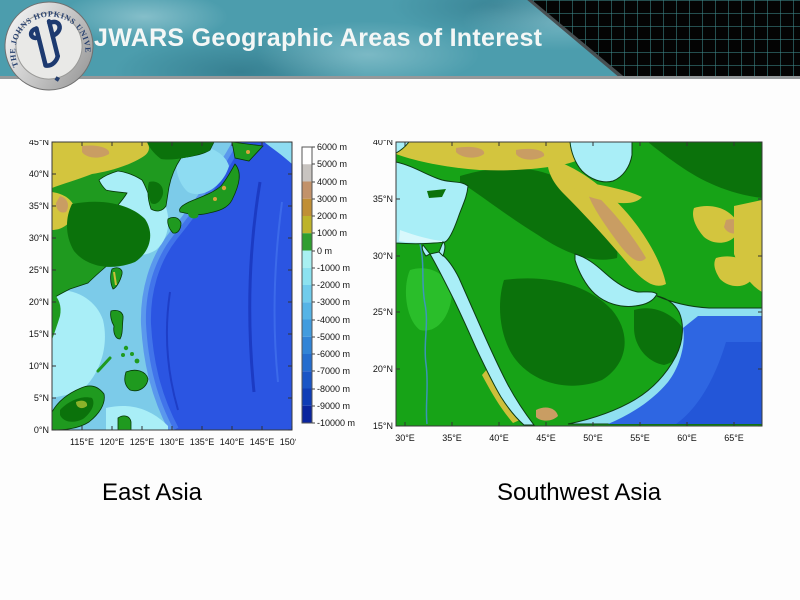 The image size is (800, 600). Describe the element at coordinates (569, 438) in the screenshot. I see `southwest-asia-lon-labels: 30°E 35°E 40°E 45°E 50°E 55°E 60°E 65°E` at that location.